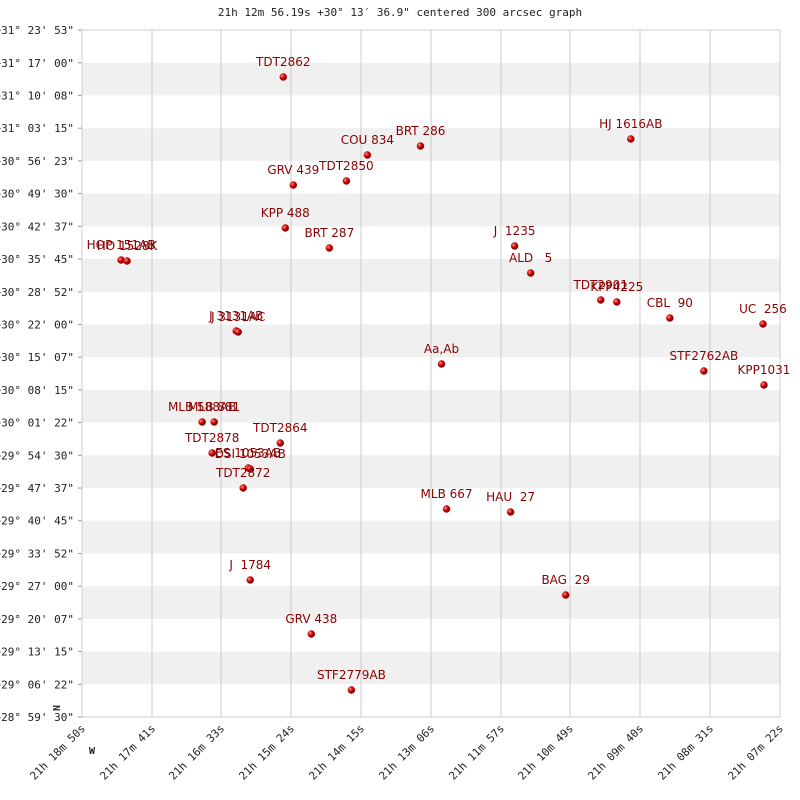 The height and width of the screenshot is (800, 800). I want to click on y-tick-label: +31° 17' 00", so click(37, 63).